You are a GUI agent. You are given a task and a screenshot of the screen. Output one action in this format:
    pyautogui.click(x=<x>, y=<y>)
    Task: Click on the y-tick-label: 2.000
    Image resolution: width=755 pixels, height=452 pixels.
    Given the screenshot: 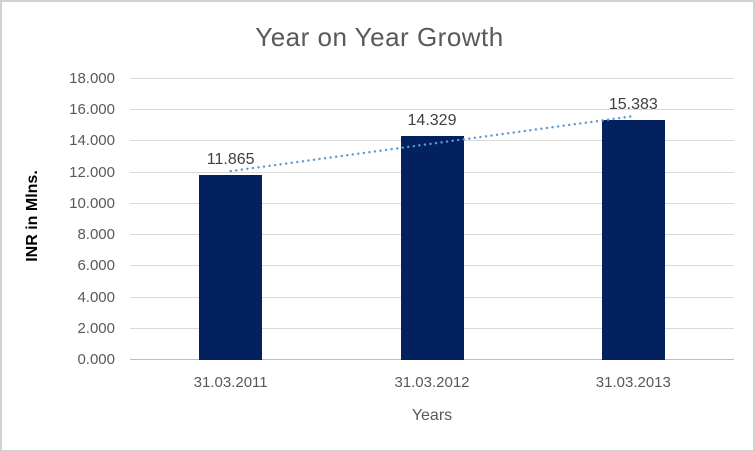 What is the action you would take?
    pyautogui.click(x=96, y=328)
    